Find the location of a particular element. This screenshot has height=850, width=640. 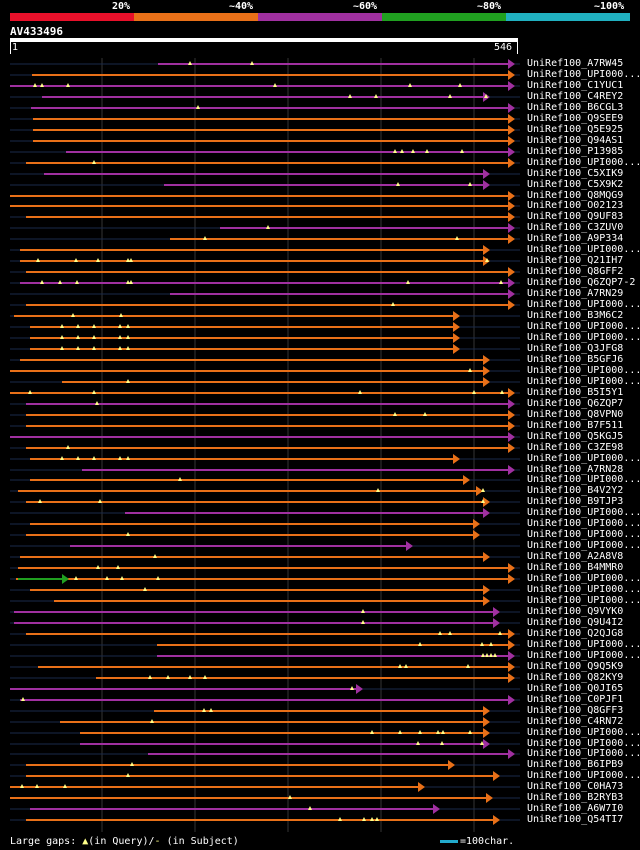

hit-label: UniRef100_B6CGL3 is located at coordinates (575, 107).